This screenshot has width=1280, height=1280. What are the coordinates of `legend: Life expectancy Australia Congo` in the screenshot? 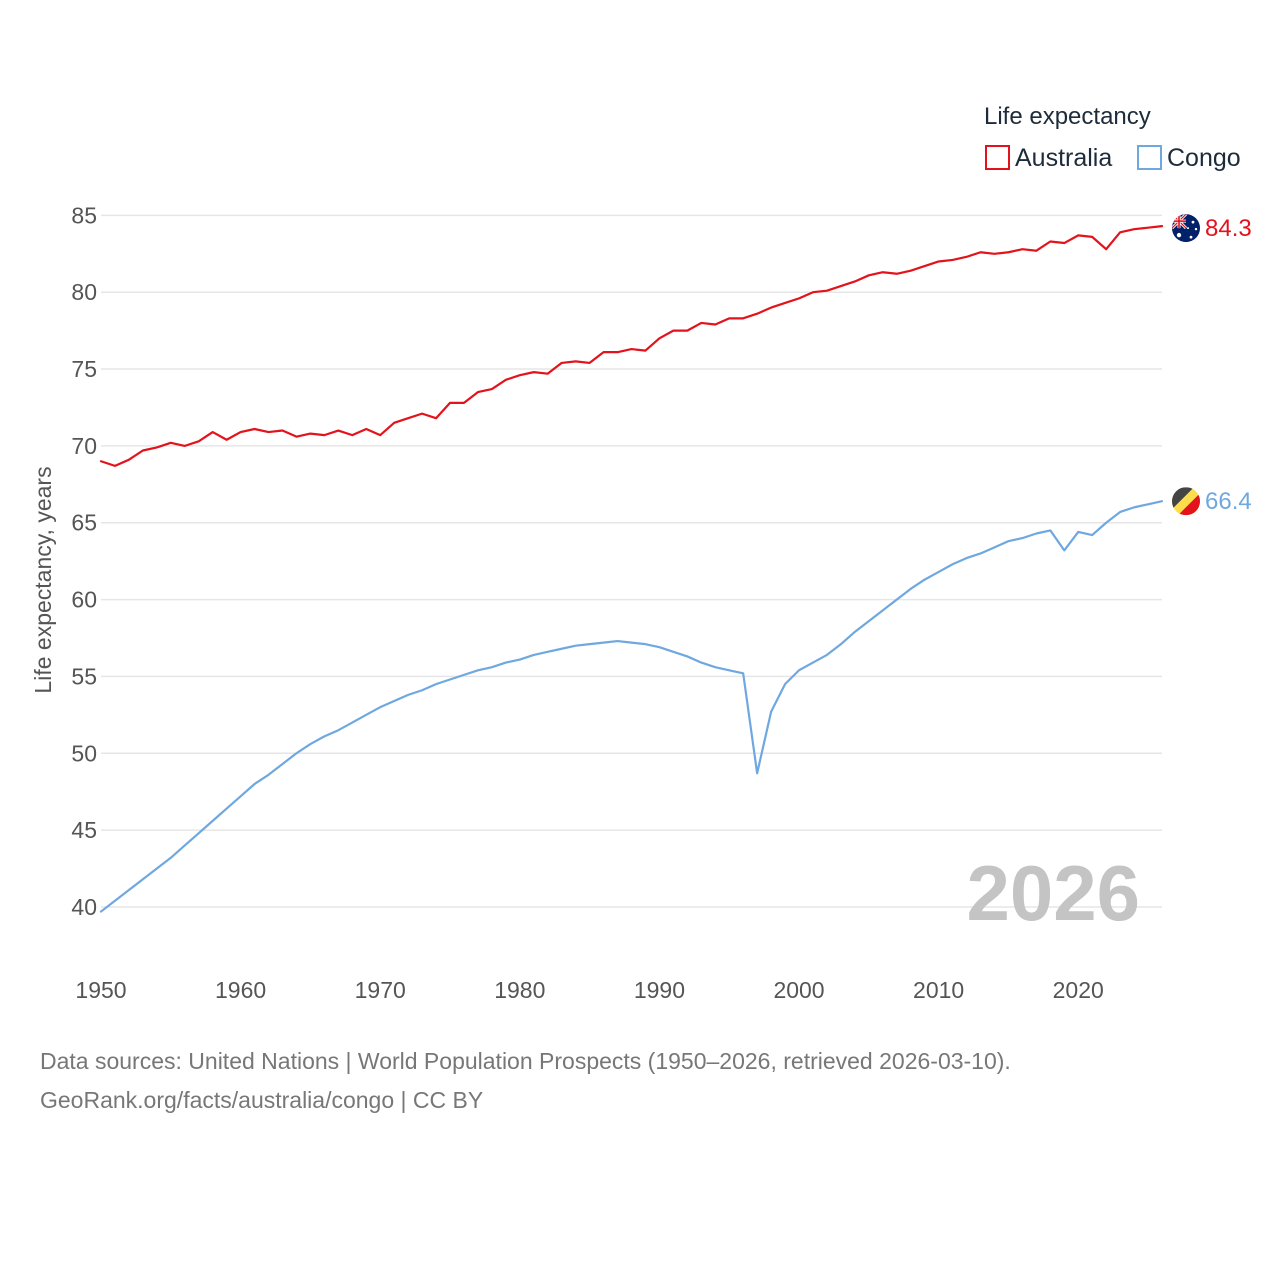 It's located at (1112, 137).